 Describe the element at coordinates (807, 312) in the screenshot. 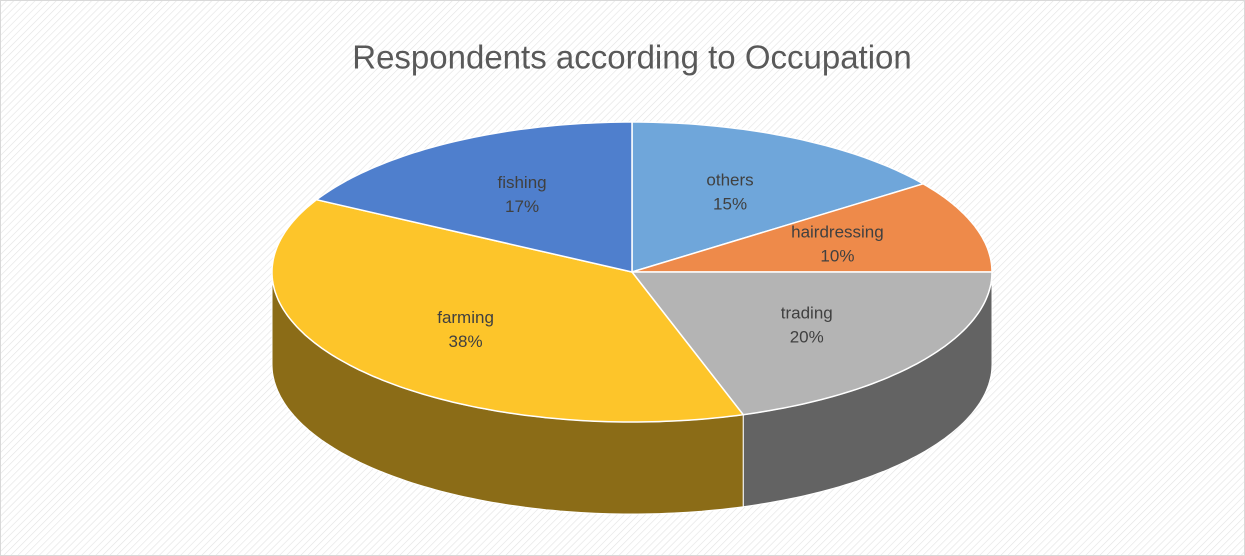

I see `data-label-name: trading` at that location.